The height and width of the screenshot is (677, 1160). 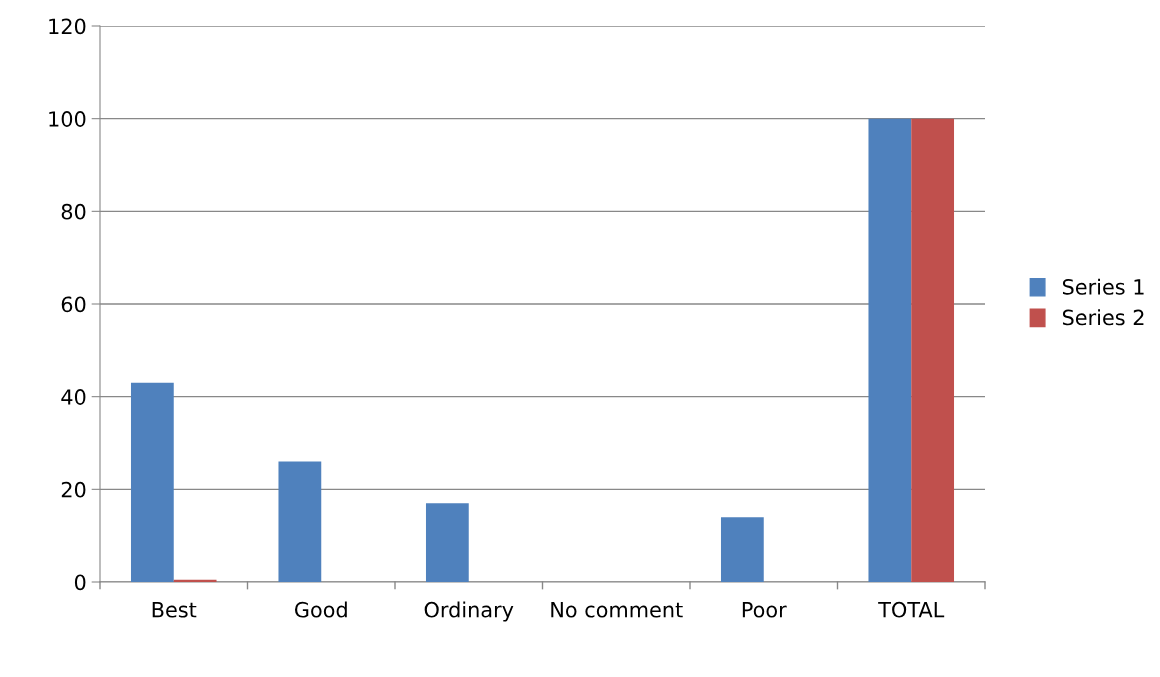 I want to click on legend-label: Series 1, so click(x=1103, y=286).